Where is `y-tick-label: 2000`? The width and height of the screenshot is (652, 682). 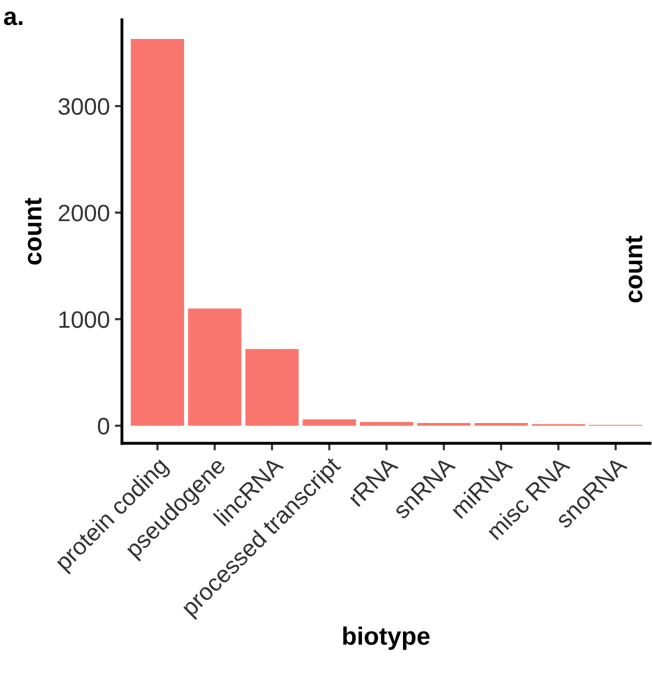
y-tick-label: 2000 is located at coordinates (84, 213).